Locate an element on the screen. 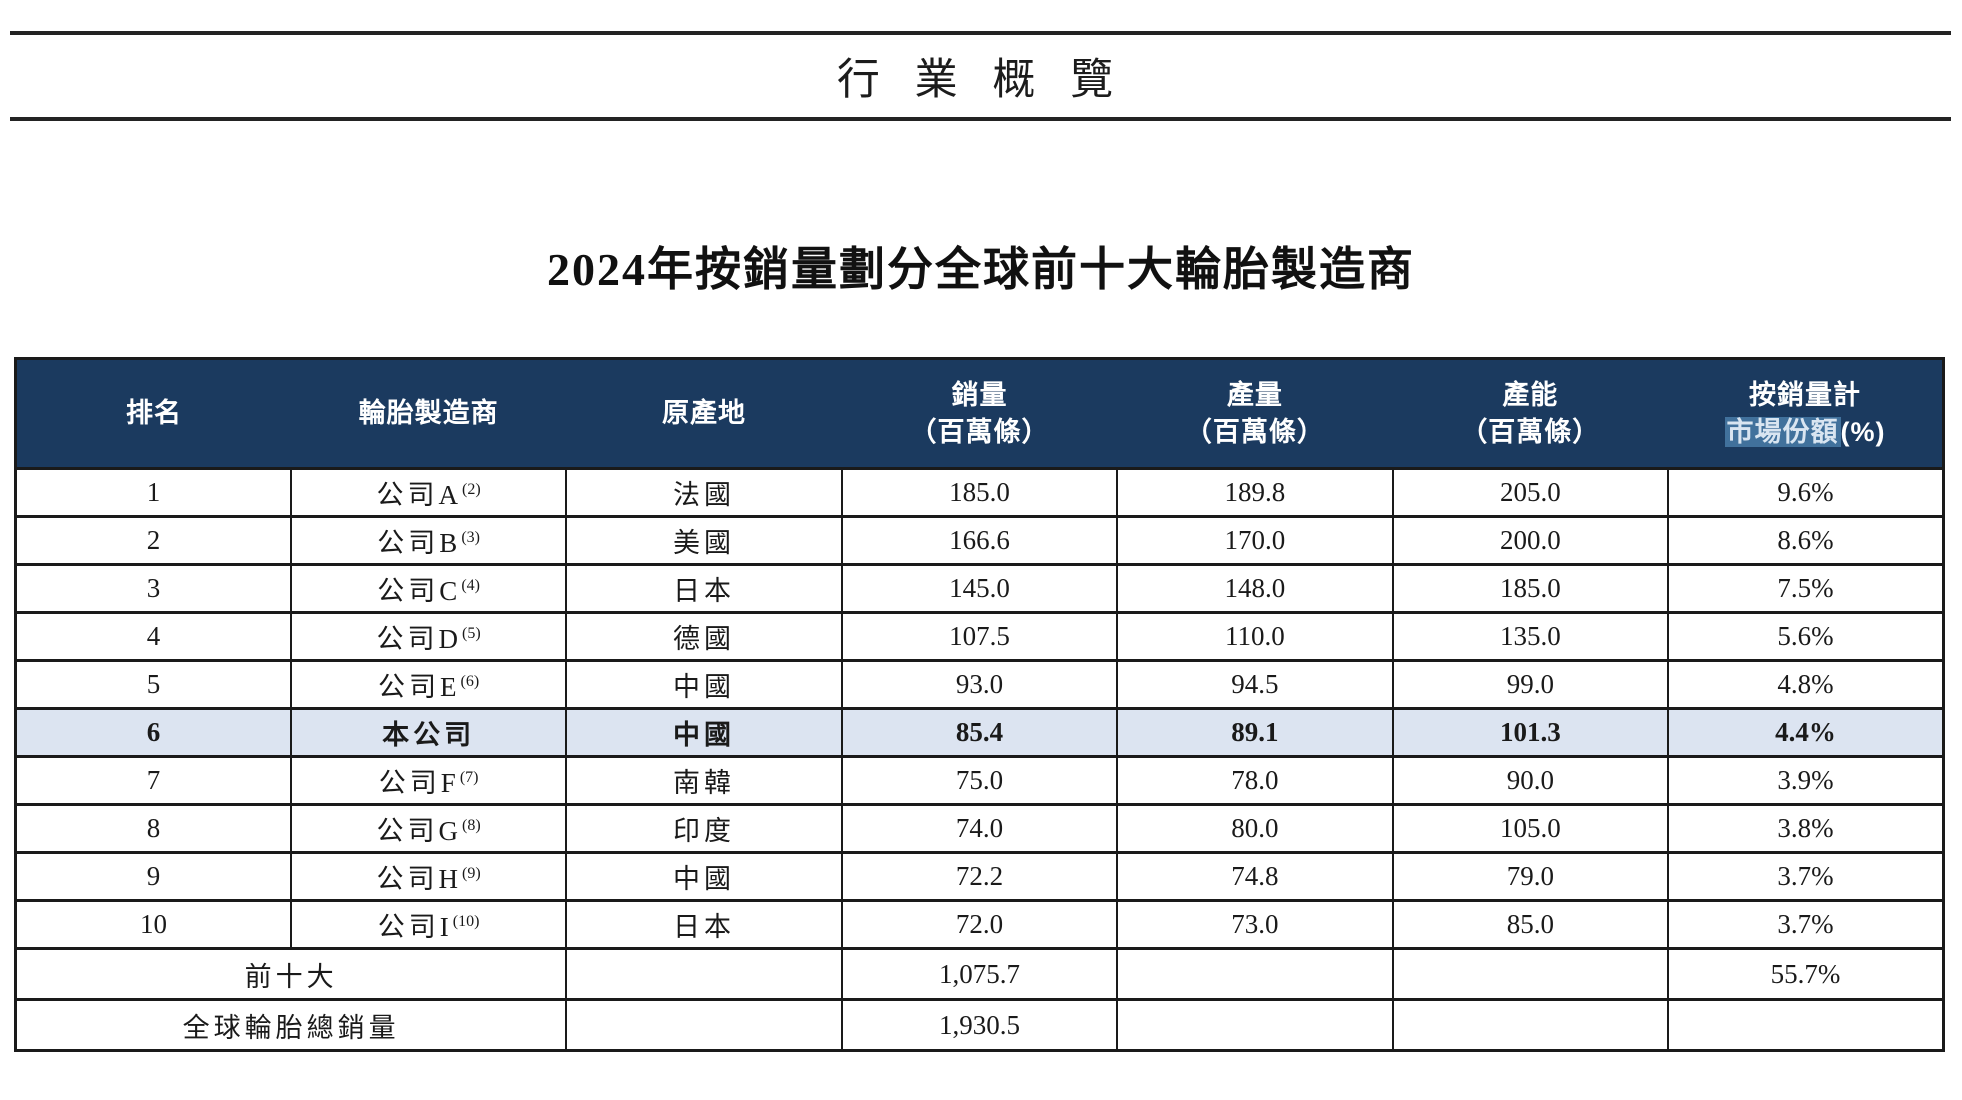 The width and height of the screenshot is (1962, 1100). cell-rank: 9 is located at coordinates (153, 876).